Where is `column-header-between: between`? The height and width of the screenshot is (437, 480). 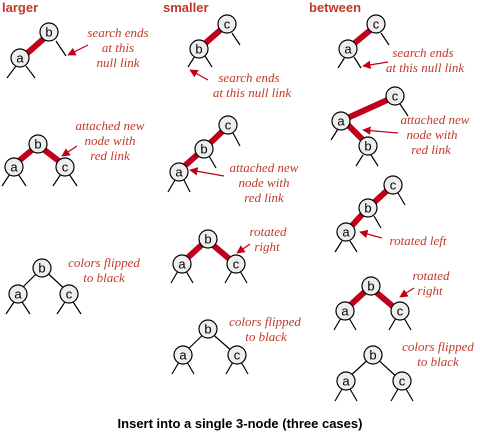
column-header-between: between is located at coordinates (335, 7).